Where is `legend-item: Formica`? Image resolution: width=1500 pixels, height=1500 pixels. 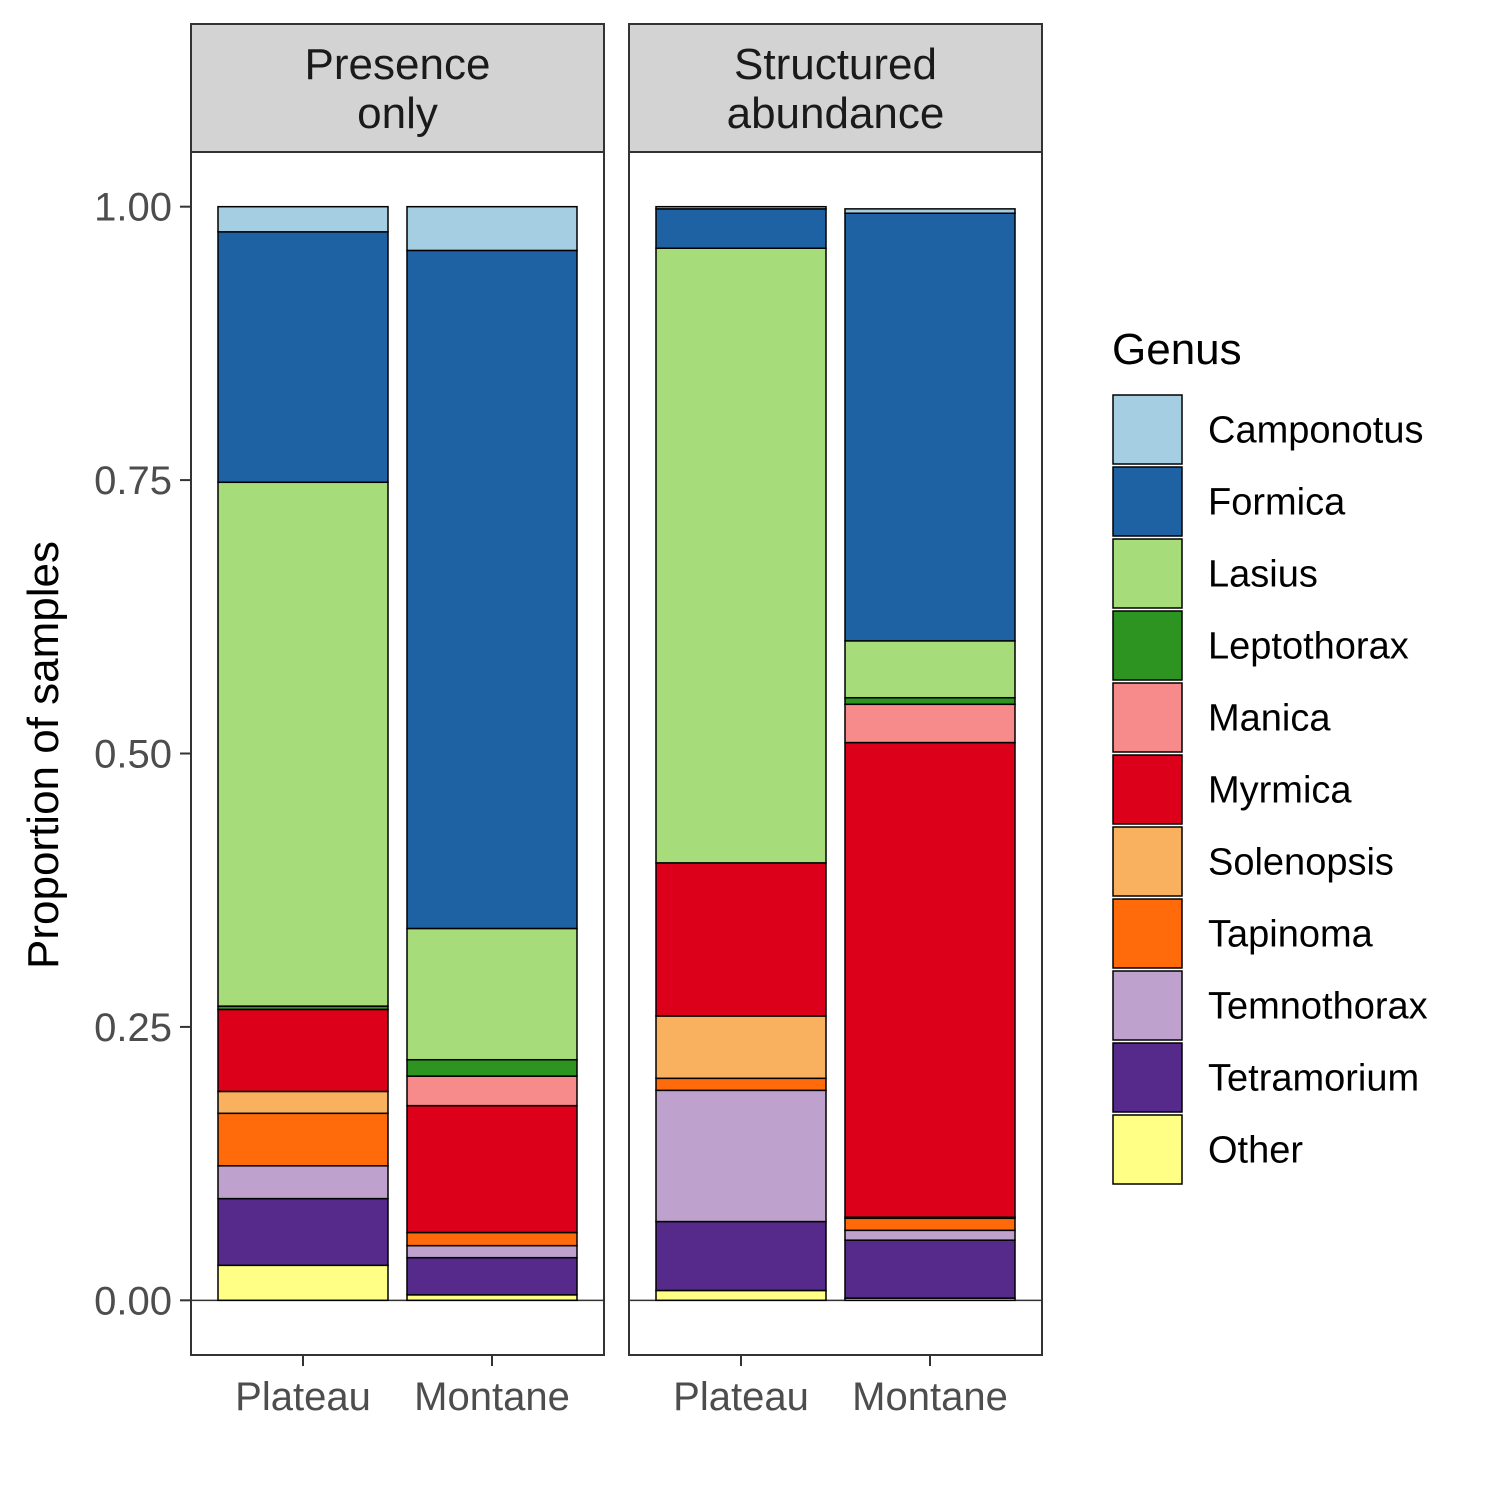
legend-item: Formica is located at coordinates (1229, 501).